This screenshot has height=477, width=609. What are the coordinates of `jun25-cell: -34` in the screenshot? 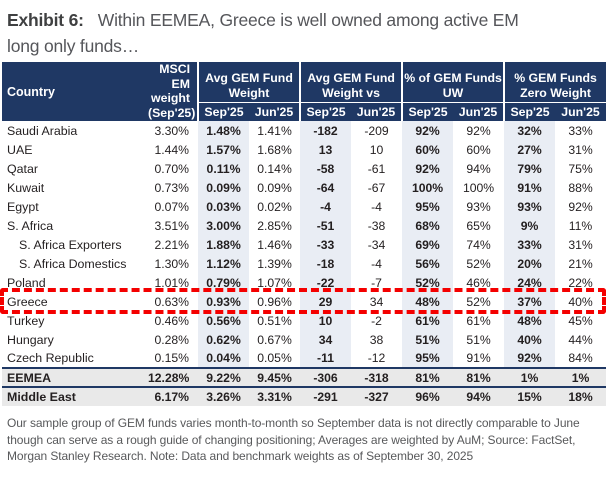 It's located at (376, 244).